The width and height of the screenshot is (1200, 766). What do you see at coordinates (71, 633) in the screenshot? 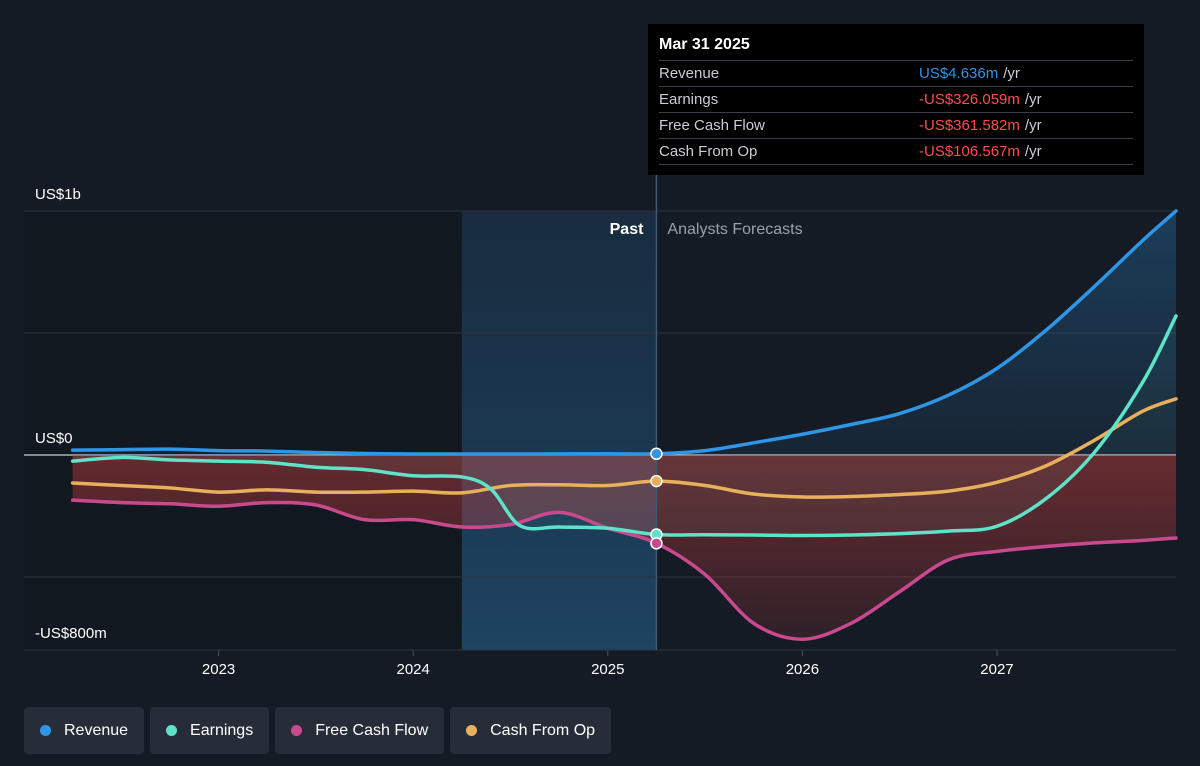
I see `y-tick-label: -US$800m` at bounding box center [71, 633].